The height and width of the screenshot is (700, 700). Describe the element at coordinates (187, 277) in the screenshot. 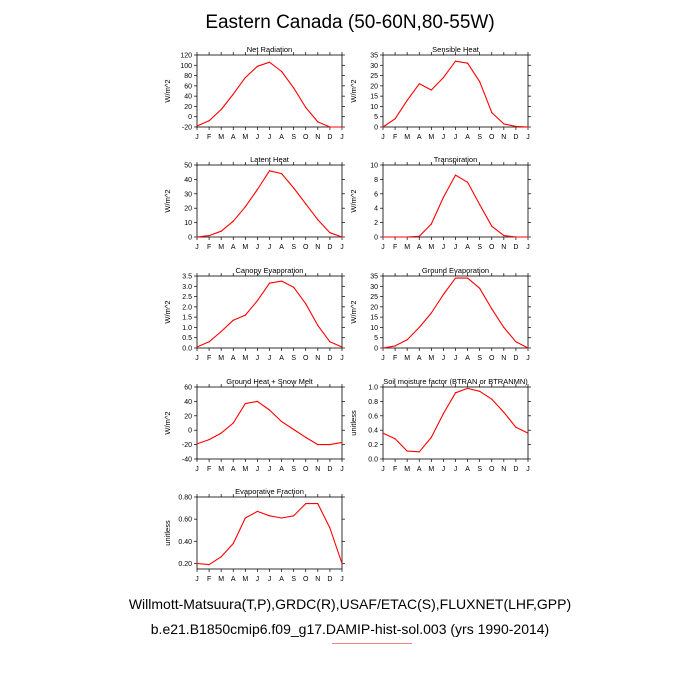

I see `y-tick-label: 3.5` at that location.